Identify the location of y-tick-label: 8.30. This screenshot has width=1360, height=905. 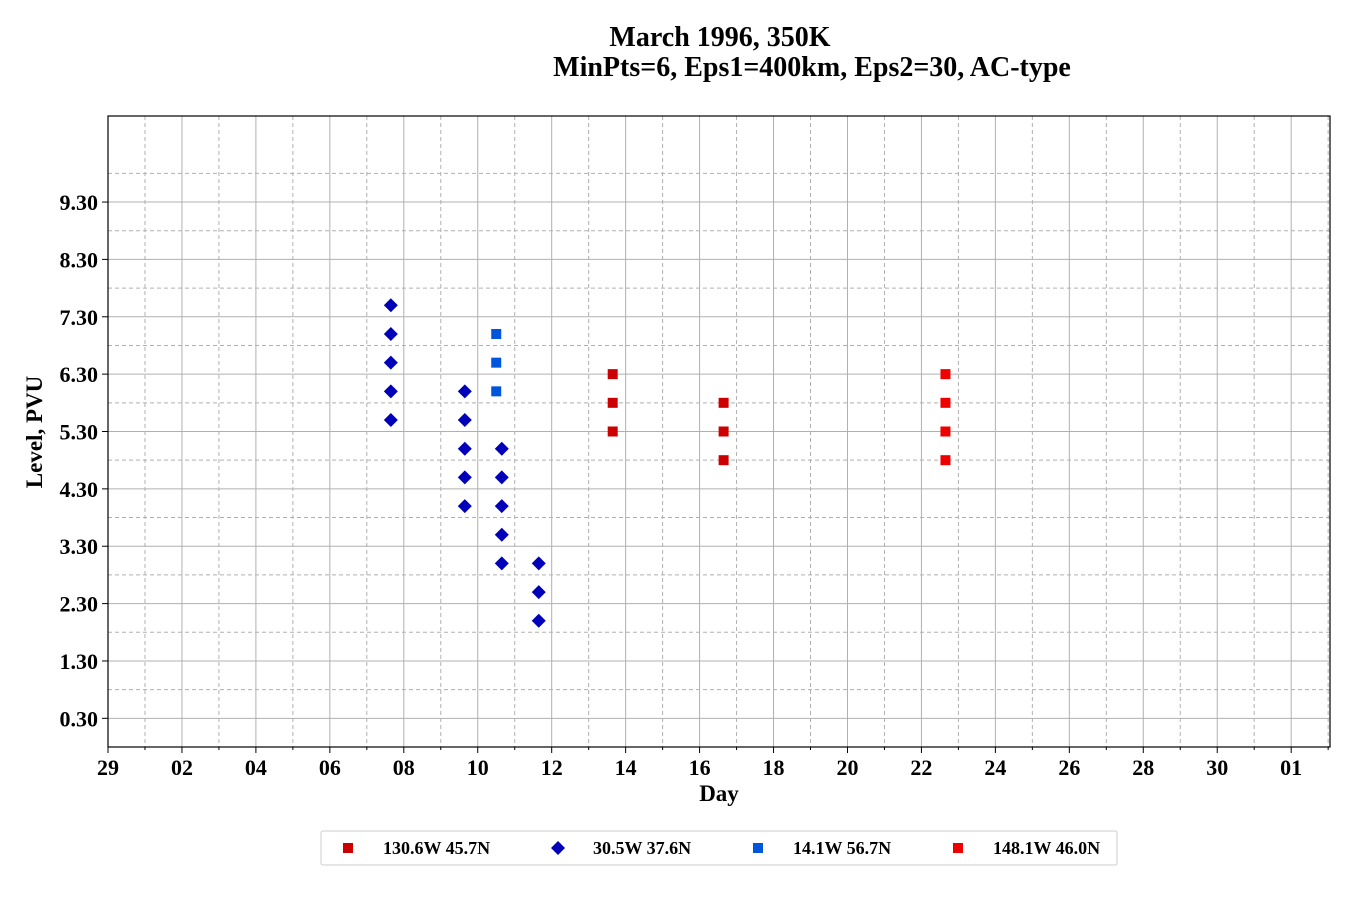
(79, 259).